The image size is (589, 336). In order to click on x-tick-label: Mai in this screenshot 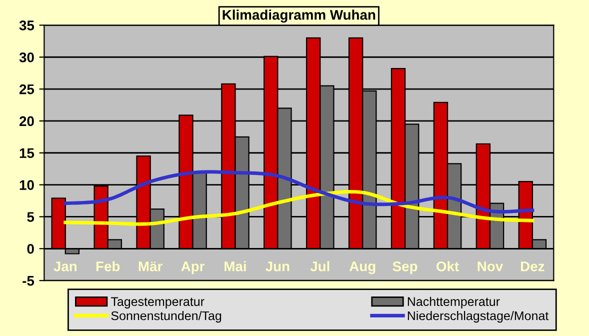, I will do `click(235, 266)`.